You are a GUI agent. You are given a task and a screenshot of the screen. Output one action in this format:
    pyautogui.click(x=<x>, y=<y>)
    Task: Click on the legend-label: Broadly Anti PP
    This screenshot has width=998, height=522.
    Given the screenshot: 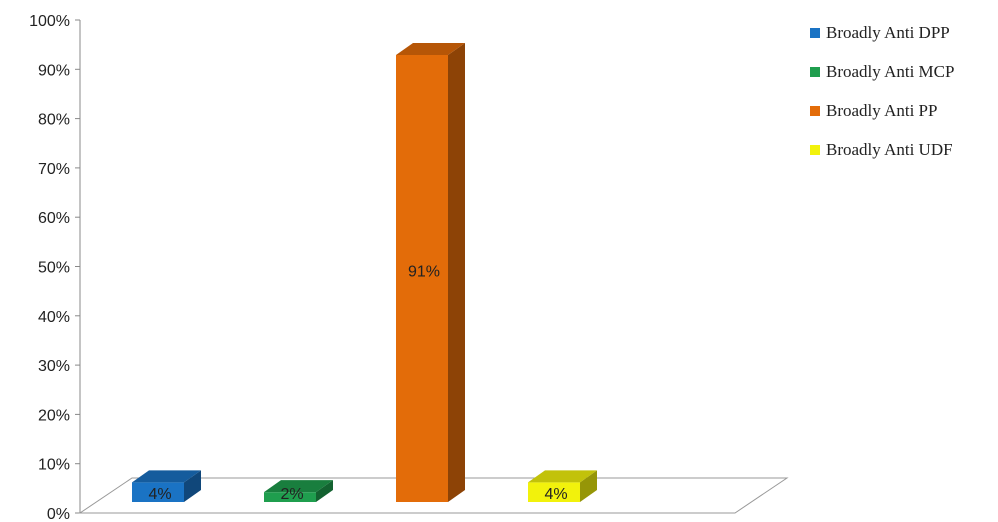 What is the action you would take?
    pyautogui.click(x=881, y=110)
    